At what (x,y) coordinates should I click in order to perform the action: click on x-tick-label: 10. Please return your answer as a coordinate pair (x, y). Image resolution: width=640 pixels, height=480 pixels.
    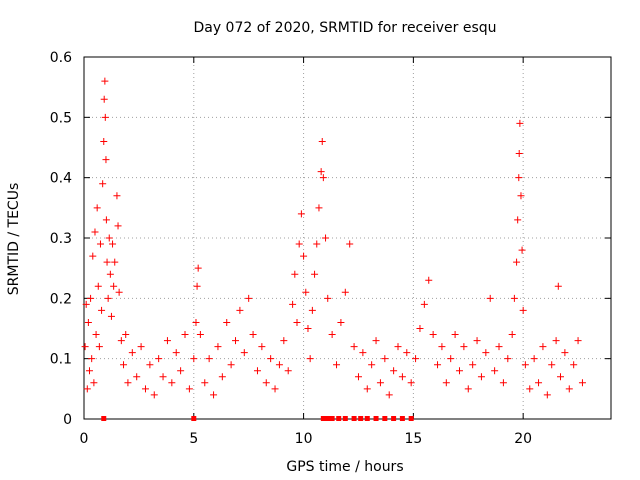
    Looking at the image, I should click on (304, 439).